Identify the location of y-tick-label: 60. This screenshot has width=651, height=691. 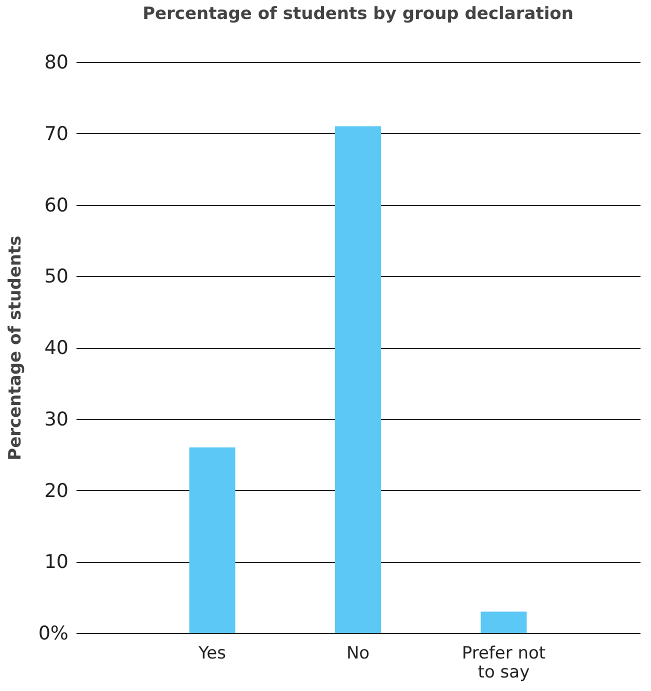
(56, 205).